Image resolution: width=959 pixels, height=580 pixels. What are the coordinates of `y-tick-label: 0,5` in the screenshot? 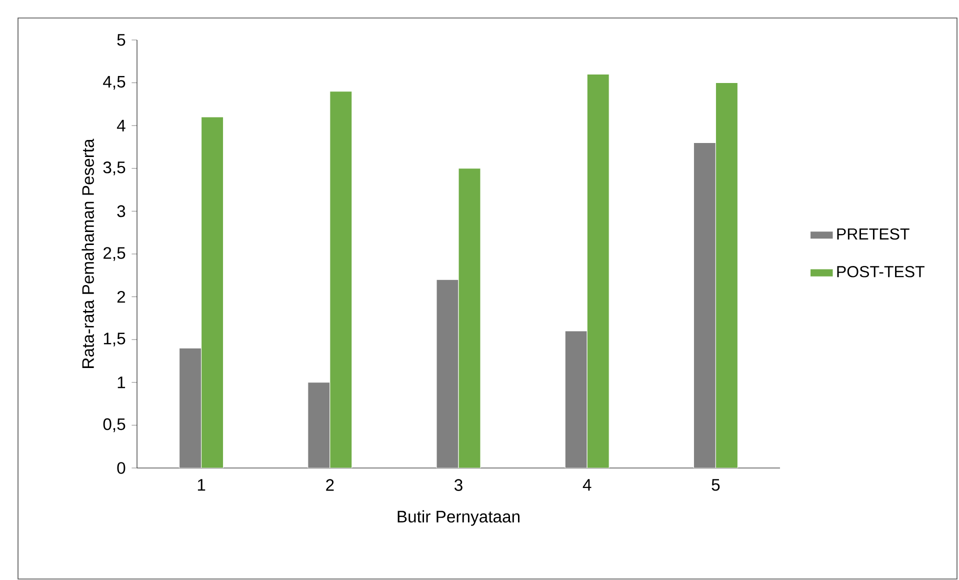 It's located at (114, 425).